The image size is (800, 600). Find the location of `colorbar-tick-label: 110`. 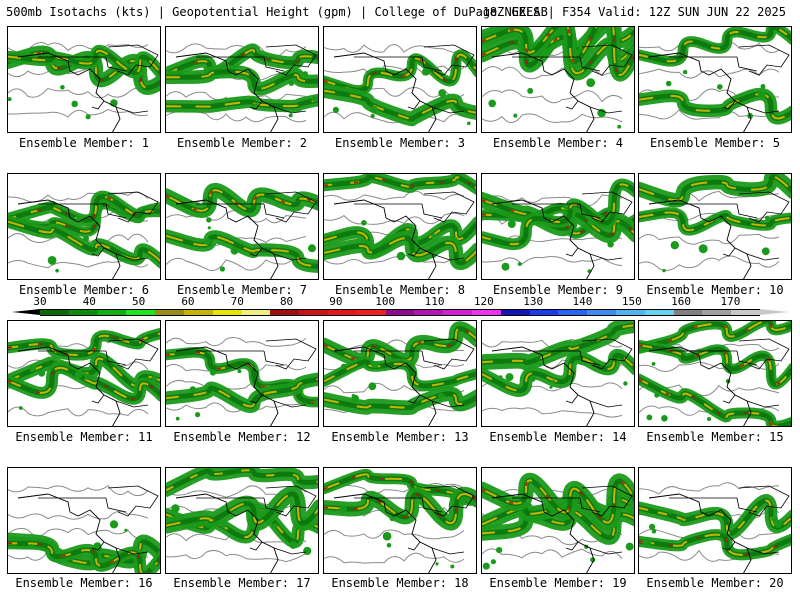

colorbar-tick-label: 110 is located at coordinates (434, 301).